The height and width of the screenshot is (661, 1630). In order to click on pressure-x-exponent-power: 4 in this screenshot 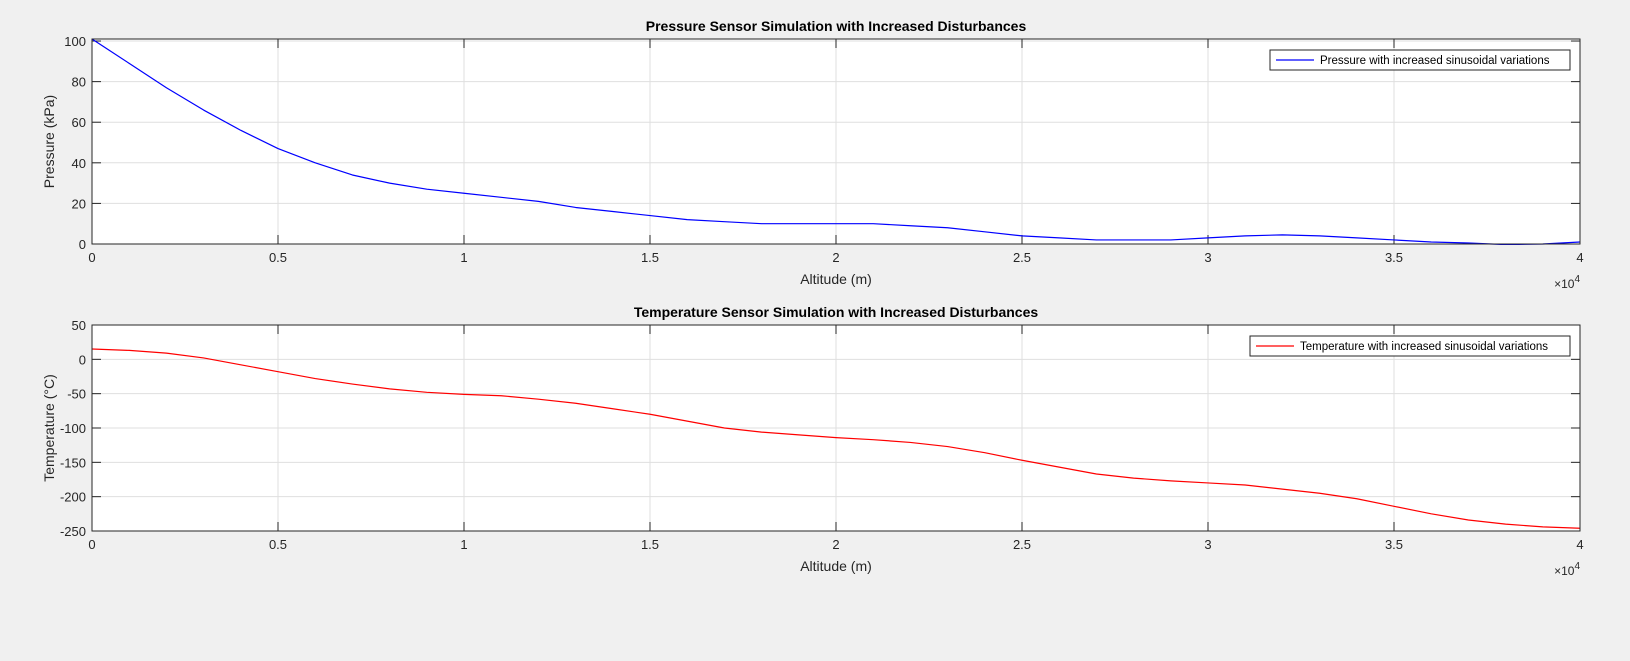, I will do `click(1577, 279)`.